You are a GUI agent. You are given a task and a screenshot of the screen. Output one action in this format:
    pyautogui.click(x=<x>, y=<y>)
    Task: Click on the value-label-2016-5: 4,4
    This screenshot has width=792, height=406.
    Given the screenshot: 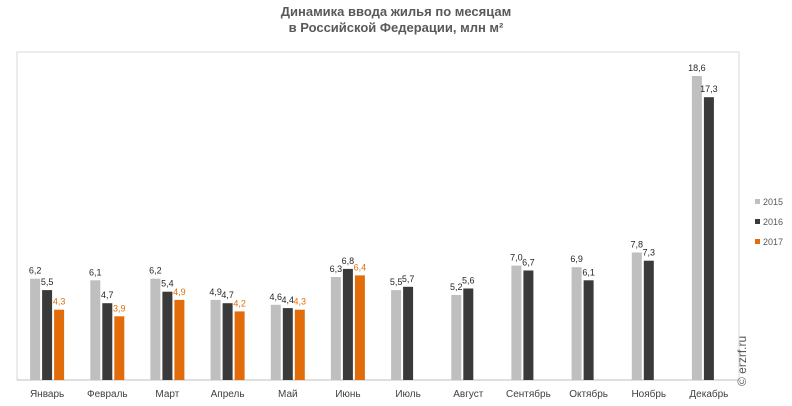 What is the action you would take?
    pyautogui.click(x=288, y=300)
    